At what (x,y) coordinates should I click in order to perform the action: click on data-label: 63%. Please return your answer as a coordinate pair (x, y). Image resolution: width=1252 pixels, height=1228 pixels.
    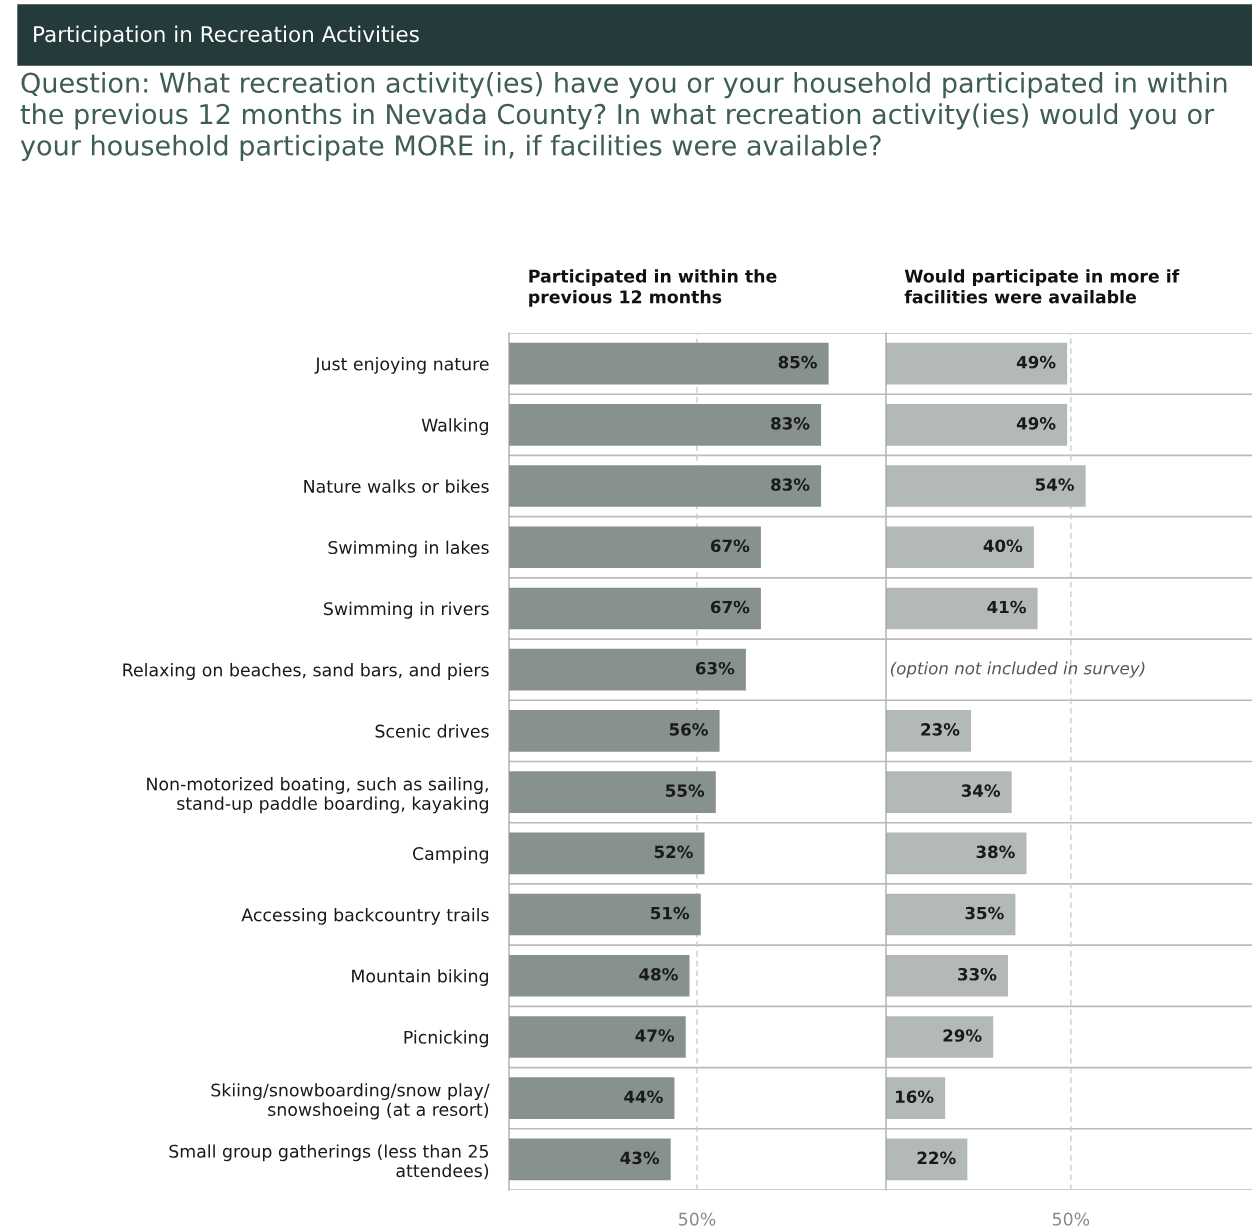
    Looking at the image, I should click on (715, 668).